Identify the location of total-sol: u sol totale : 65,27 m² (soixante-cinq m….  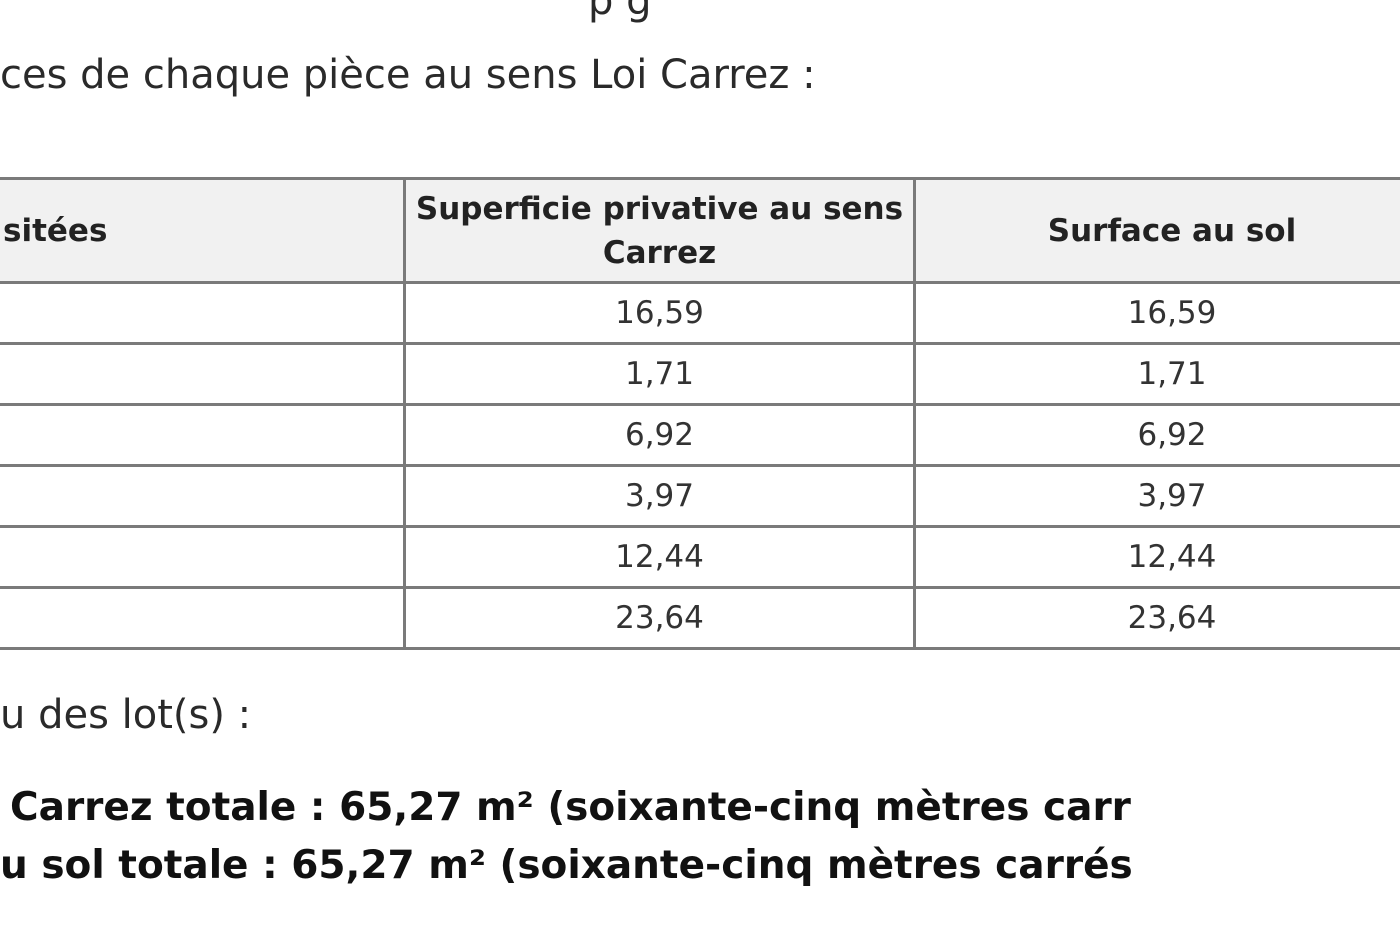
(566, 865).